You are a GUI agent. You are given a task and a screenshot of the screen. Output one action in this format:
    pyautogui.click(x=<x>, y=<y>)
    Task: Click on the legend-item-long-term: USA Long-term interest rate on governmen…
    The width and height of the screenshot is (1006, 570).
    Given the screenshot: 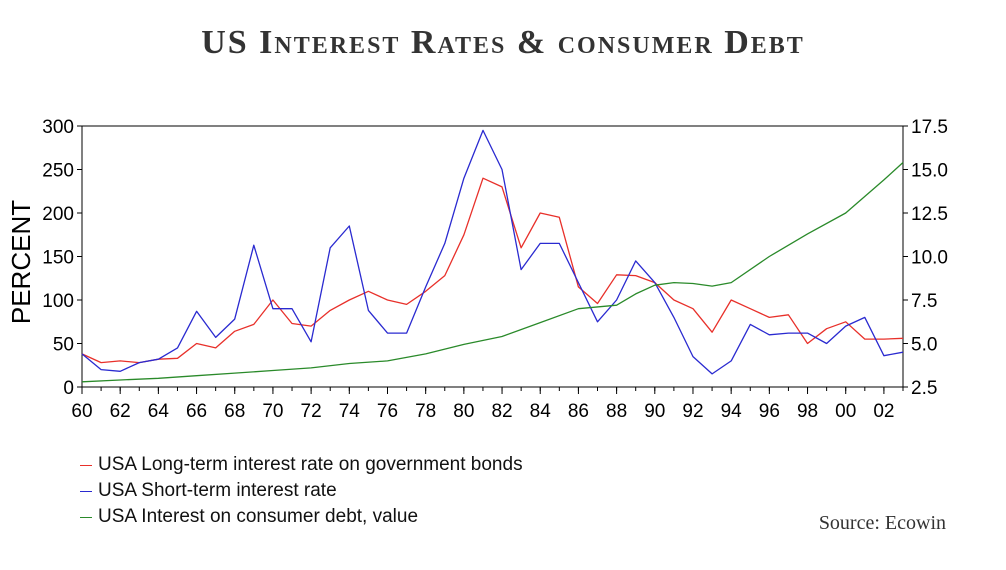 What is the action you would take?
    pyautogui.click(x=301, y=465)
    